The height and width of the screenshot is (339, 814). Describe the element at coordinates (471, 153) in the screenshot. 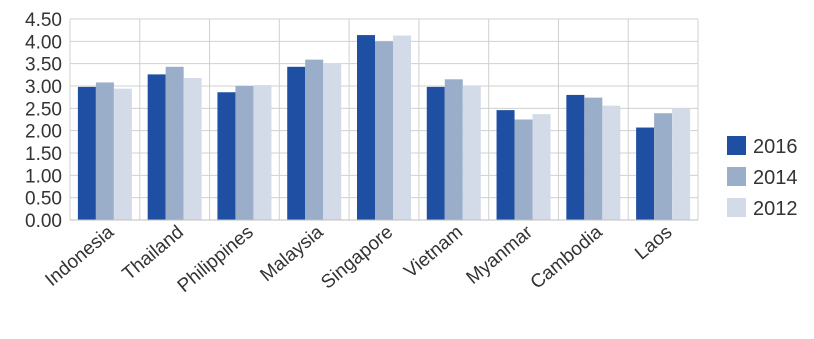

I see `bar-vietnam-2012` at that location.